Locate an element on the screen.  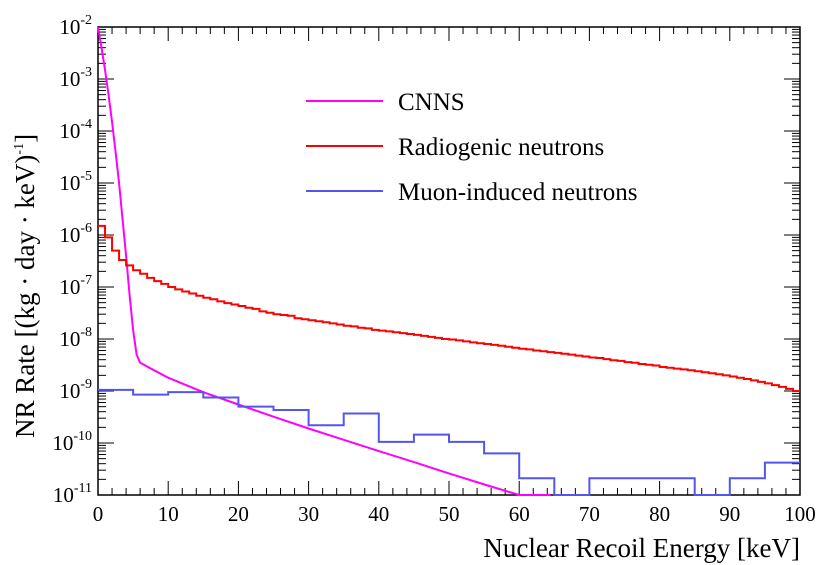
legend-entry-radiogenic-neutrons: Radiogenic neutrons is located at coordinates (455, 147).